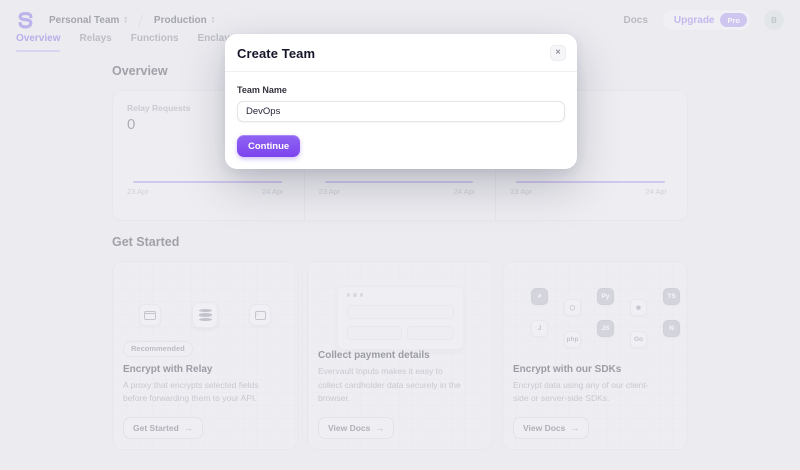 This screenshot has height=470, width=800. I want to click on close-icon: ×, so click(558, 53).